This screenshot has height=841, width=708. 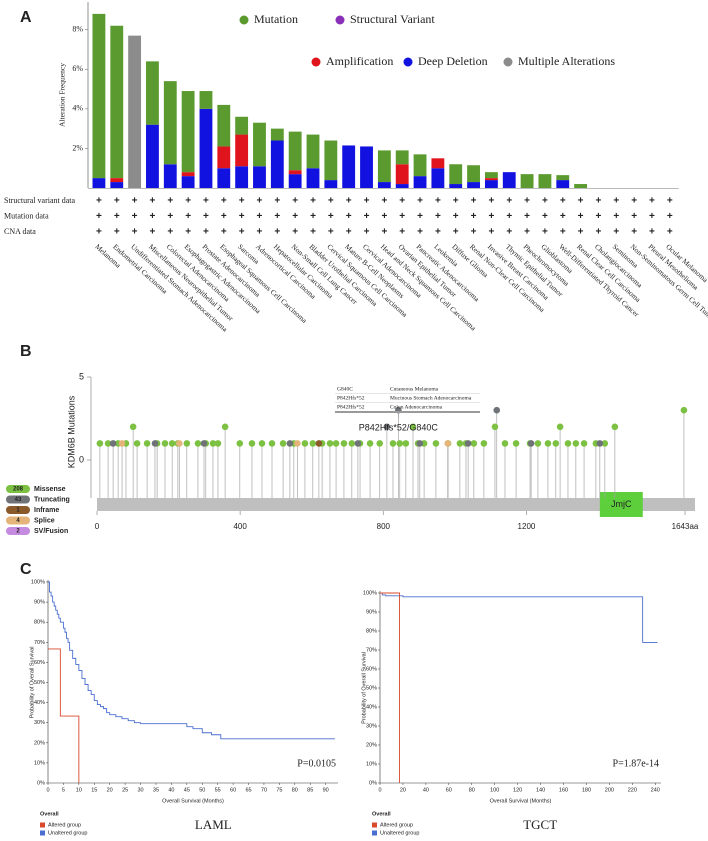 I want to click on panel-label: B, so click(x=26, y=351).